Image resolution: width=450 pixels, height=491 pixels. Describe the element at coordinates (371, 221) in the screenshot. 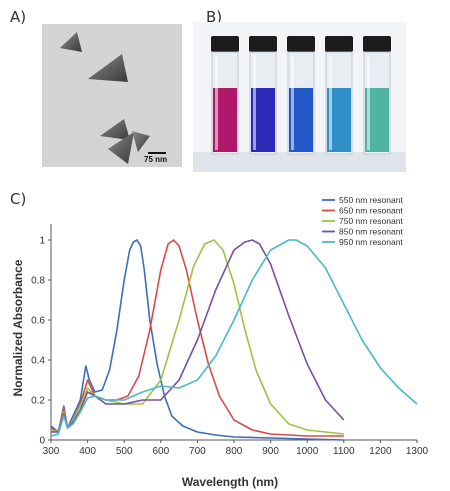

I see `legend-label: 750 nm resonant` at that location.